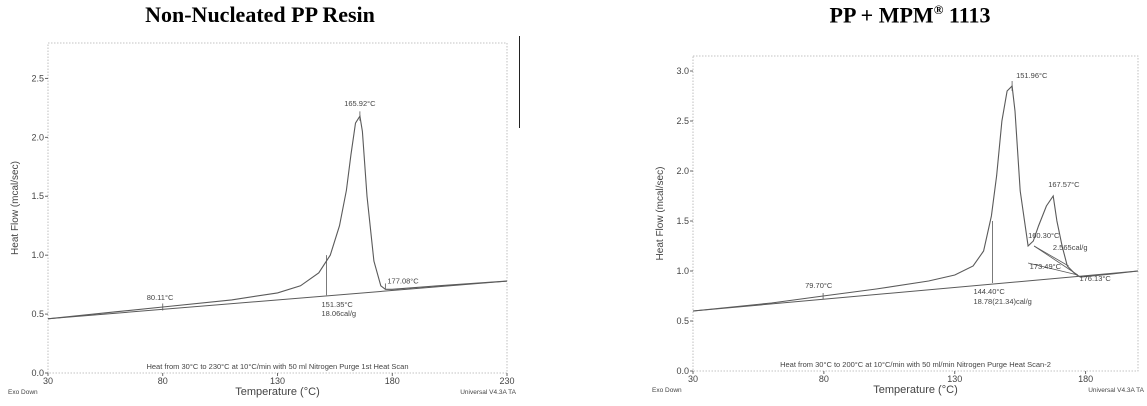 The height and width of the screenshot is (406, 1147). What do you see at coordinates (1044, 235) in the screenshot?
I see `peak-annotation: 160.30°C` at bounding box center [1044, 235].